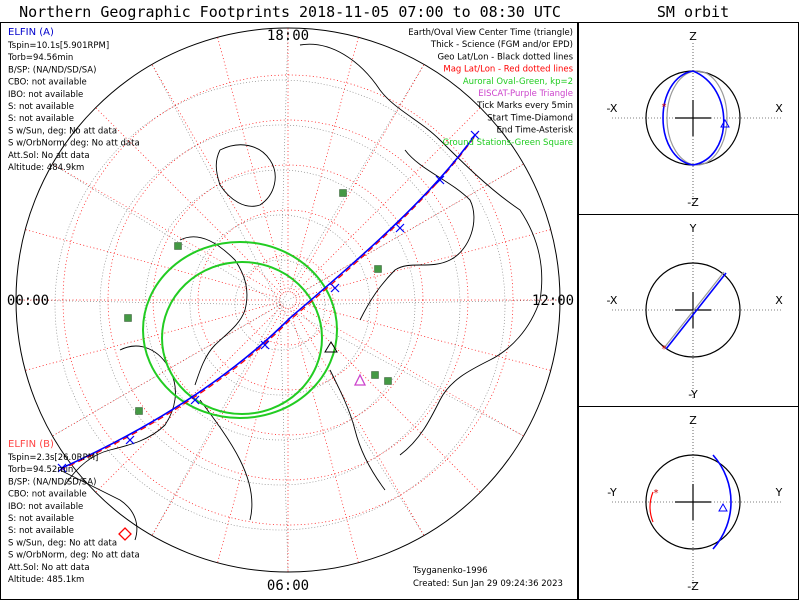 The width and height of the screenshot is (800, 600). Describe the element at coordinates (28, 301) in the screenshot. I see `mlt-left: 00:00` at that location.